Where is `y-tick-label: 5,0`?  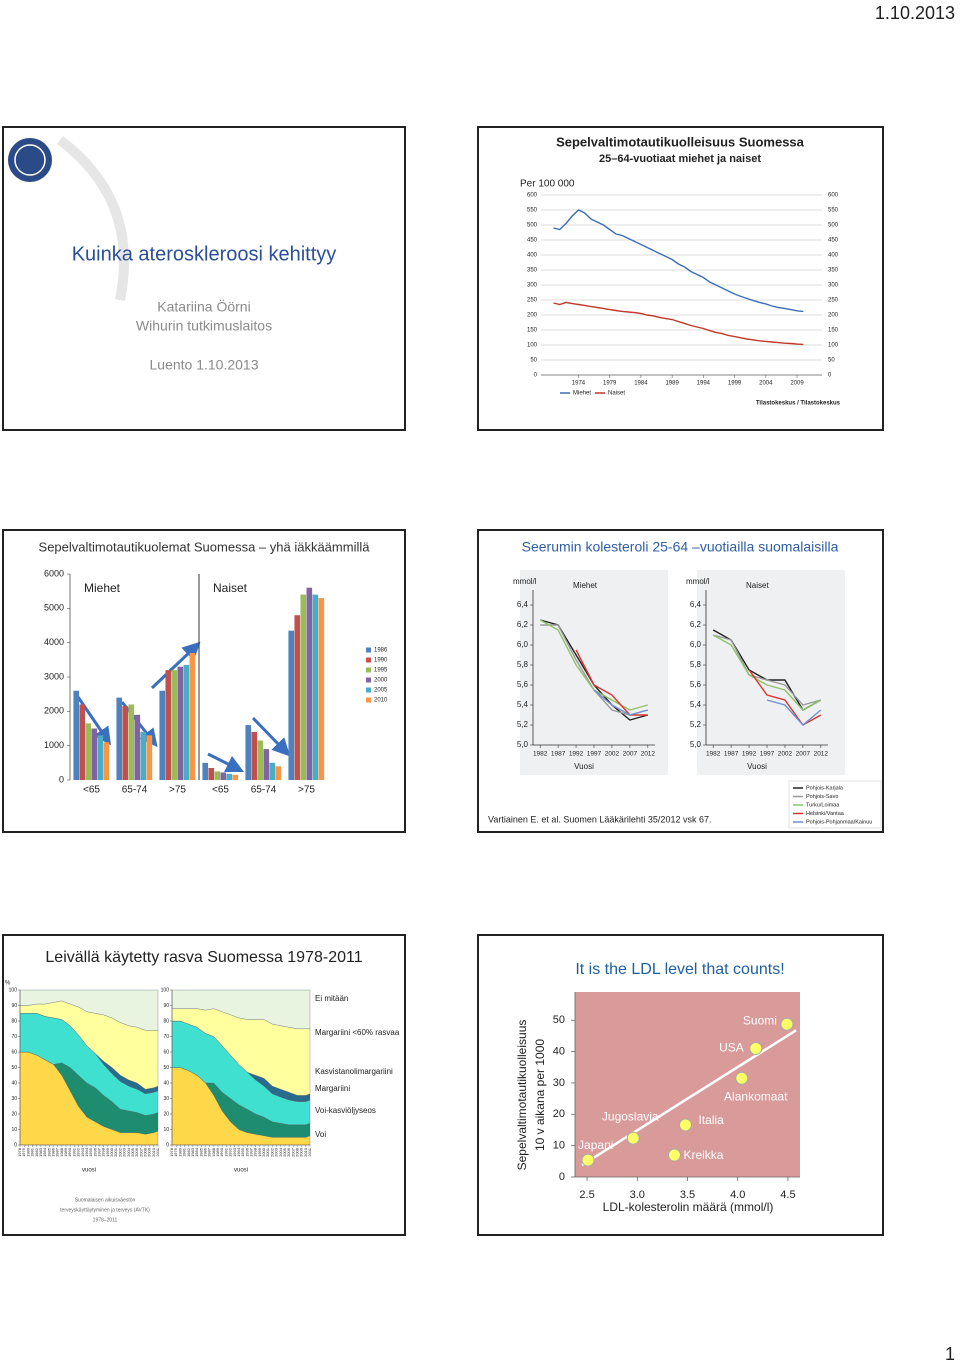 y-tick-label: 5,0 is located at coordinates (523, 744).